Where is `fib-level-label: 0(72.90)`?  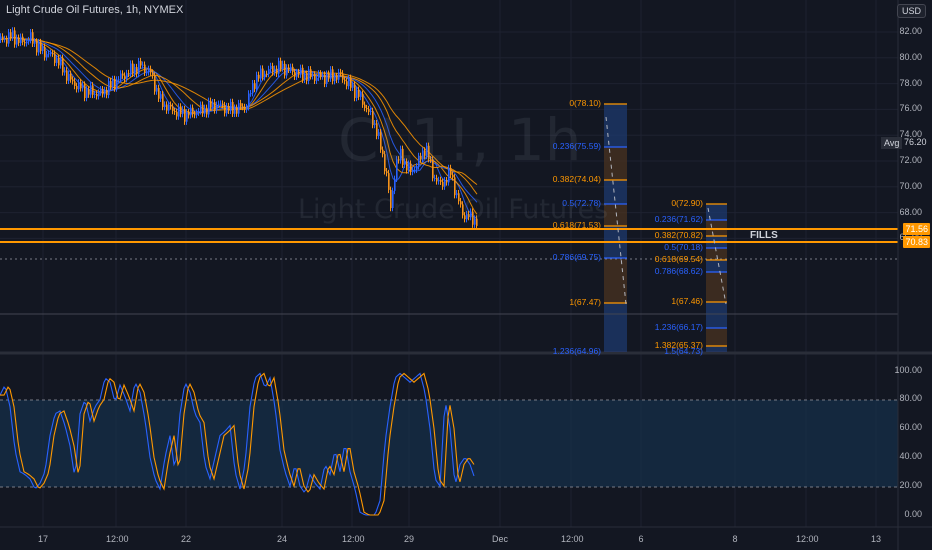 fib-level-label: 0(72.90) is located at coordinates (687, 203).